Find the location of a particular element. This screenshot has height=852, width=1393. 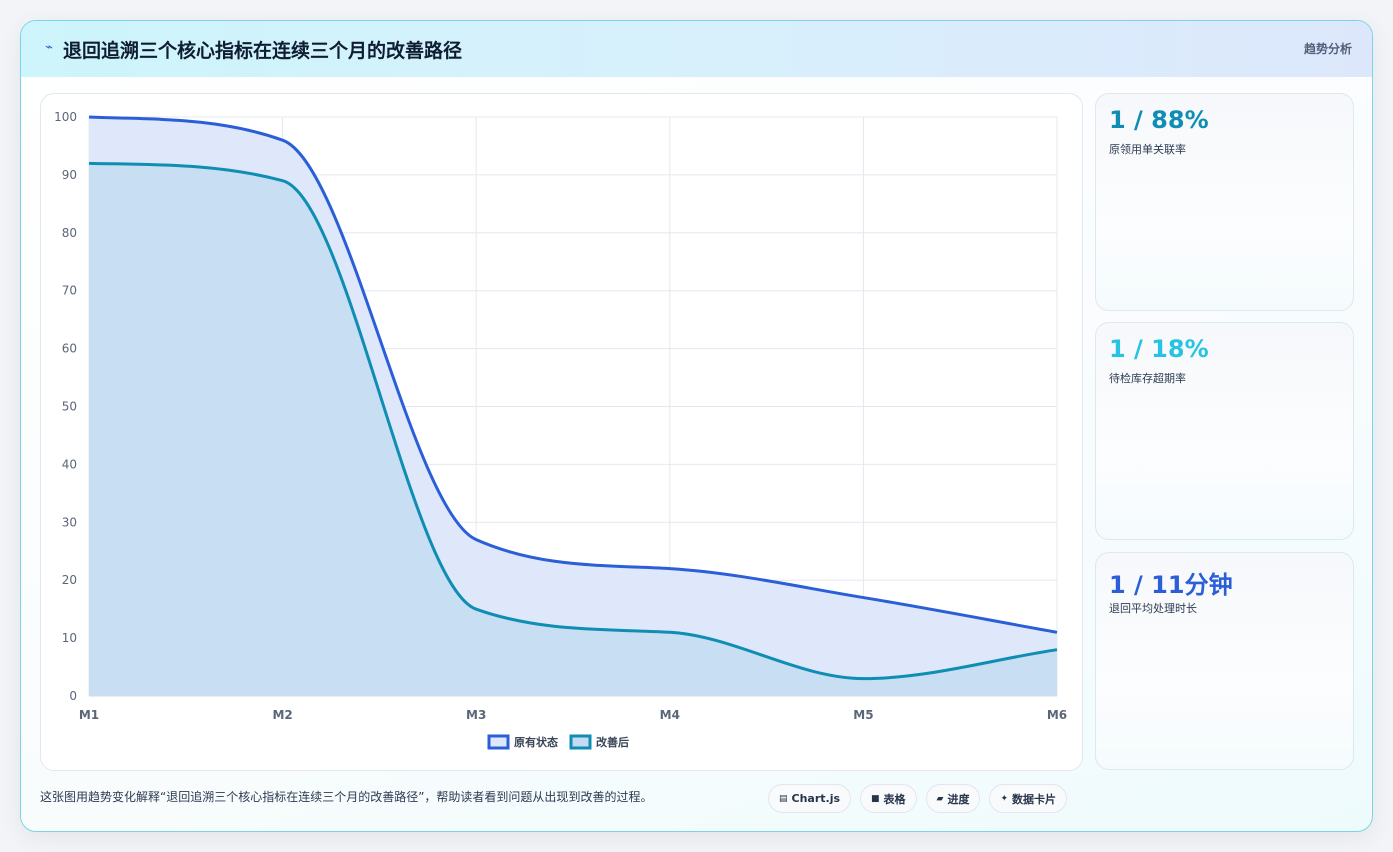

kpi-label: 退回平均处理时长 is located at coordinates (1153, 608).